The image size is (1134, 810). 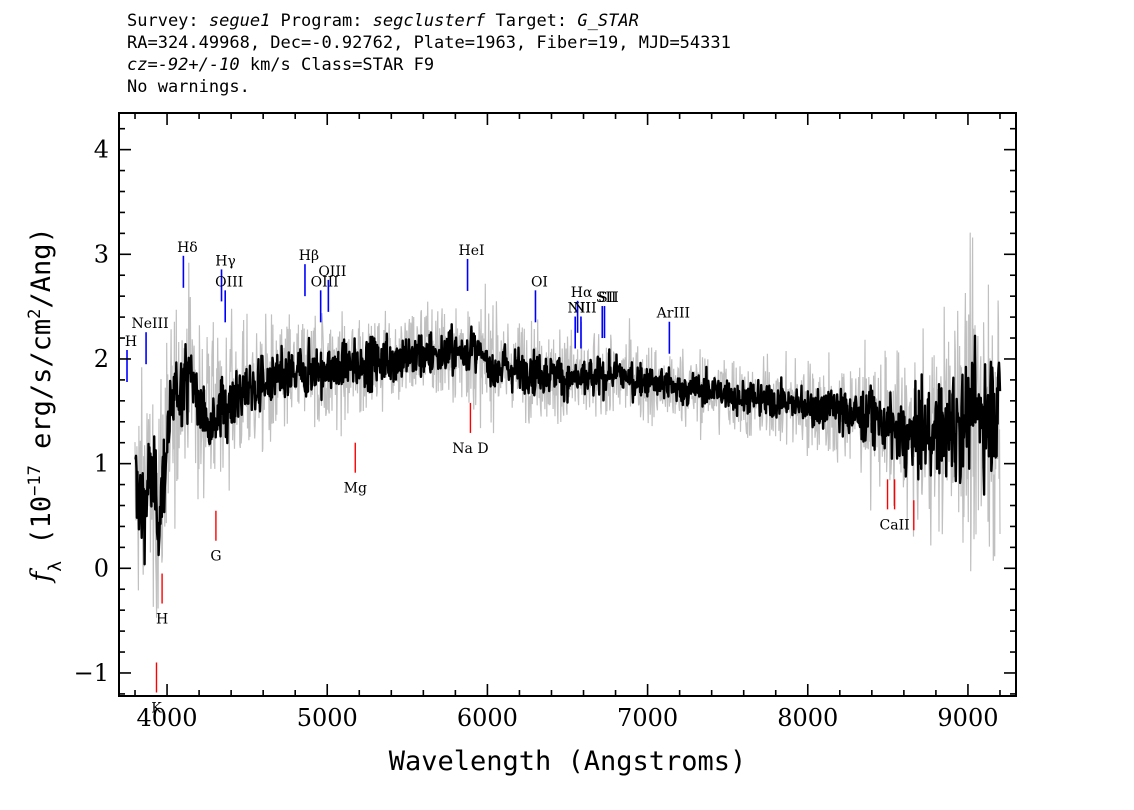 What do you see at coordinates (215, 557) in the screenshot?
I see `absorption-line-label: G` at bounding box center [215, 557].